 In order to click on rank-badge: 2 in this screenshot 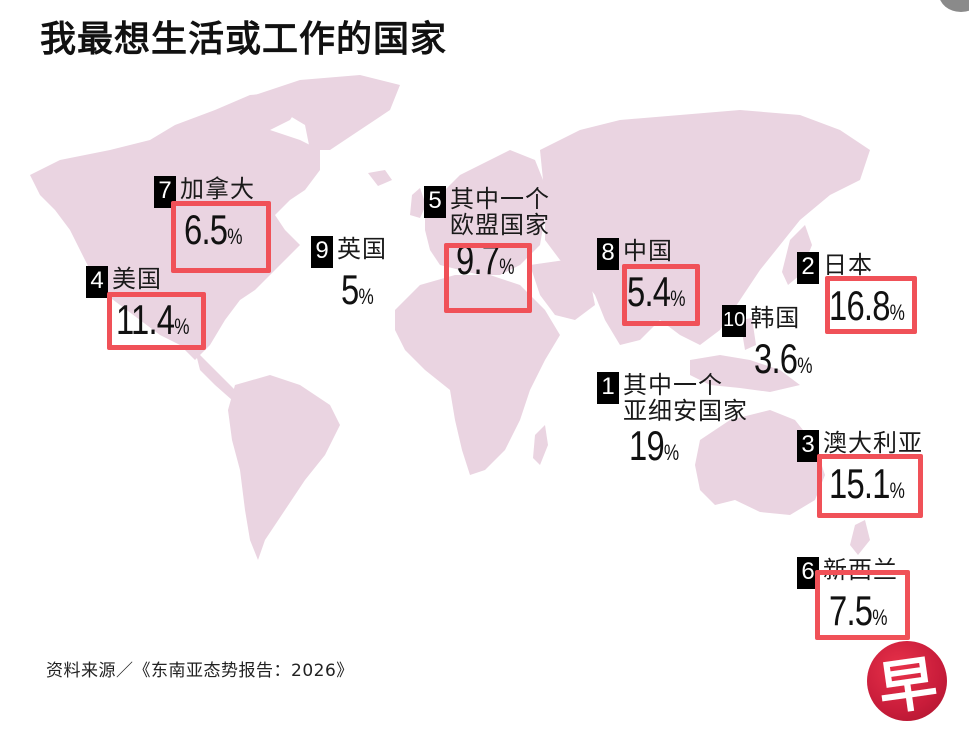, I will do `click(808, 268)`.